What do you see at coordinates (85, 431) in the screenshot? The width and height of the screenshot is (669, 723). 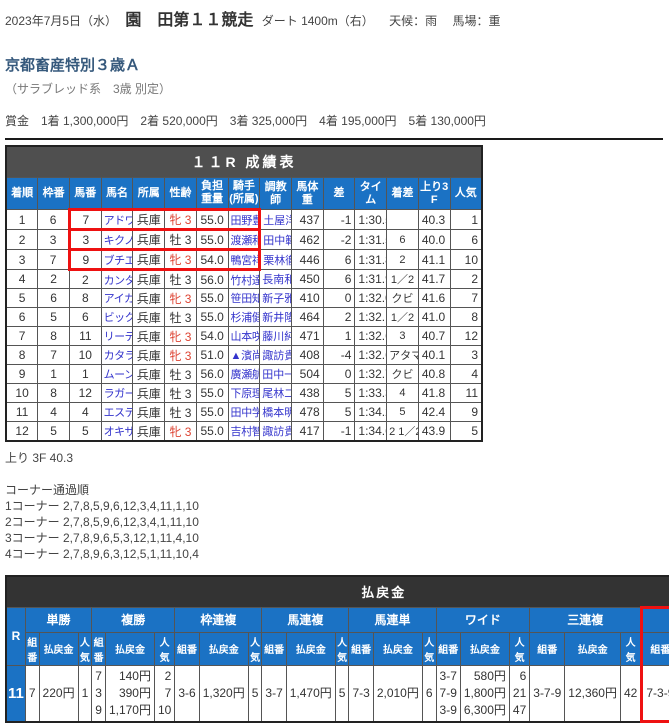 I see `cell-horse-no: 5` at bounding box center [85, 431].